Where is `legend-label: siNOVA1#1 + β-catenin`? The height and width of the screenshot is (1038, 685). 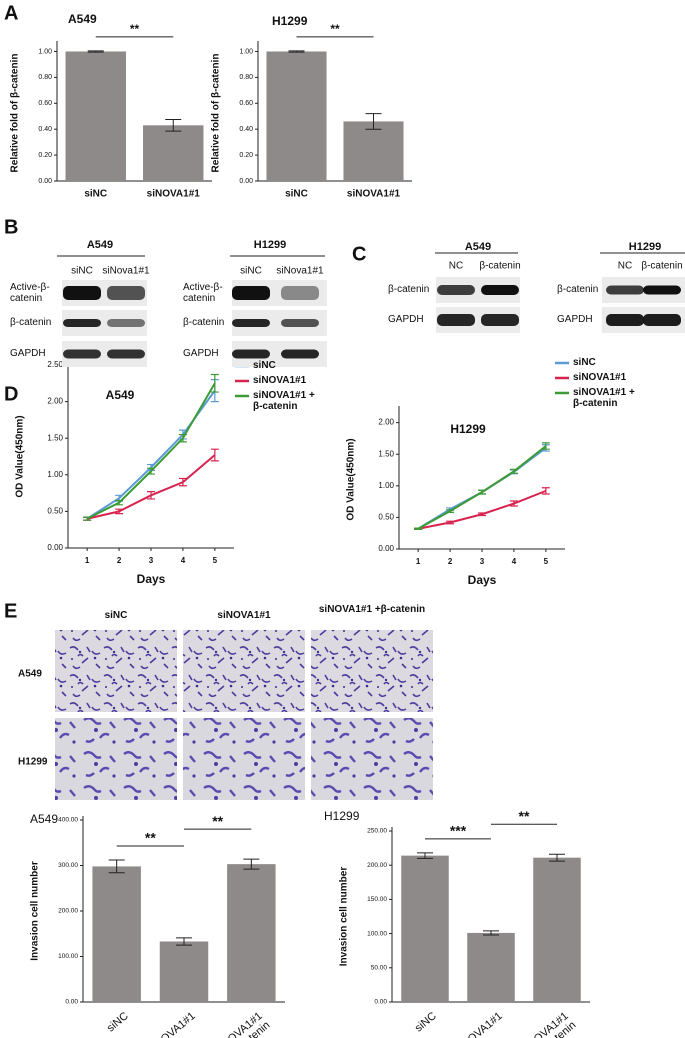
legend-label: siNOVA1#1 + β-catenin is located at coordinates (604, 398).